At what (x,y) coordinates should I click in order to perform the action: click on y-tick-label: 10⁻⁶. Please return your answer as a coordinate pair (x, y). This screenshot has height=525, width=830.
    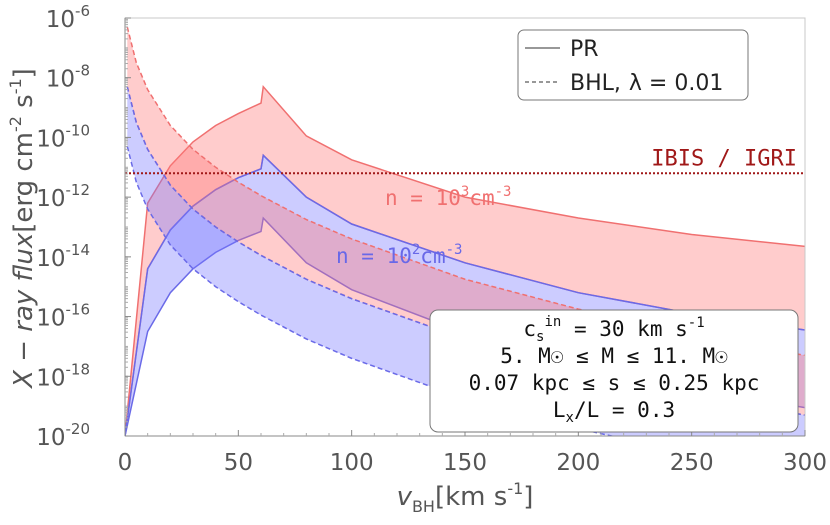
    Looking at the image, I should click on (68, 17).